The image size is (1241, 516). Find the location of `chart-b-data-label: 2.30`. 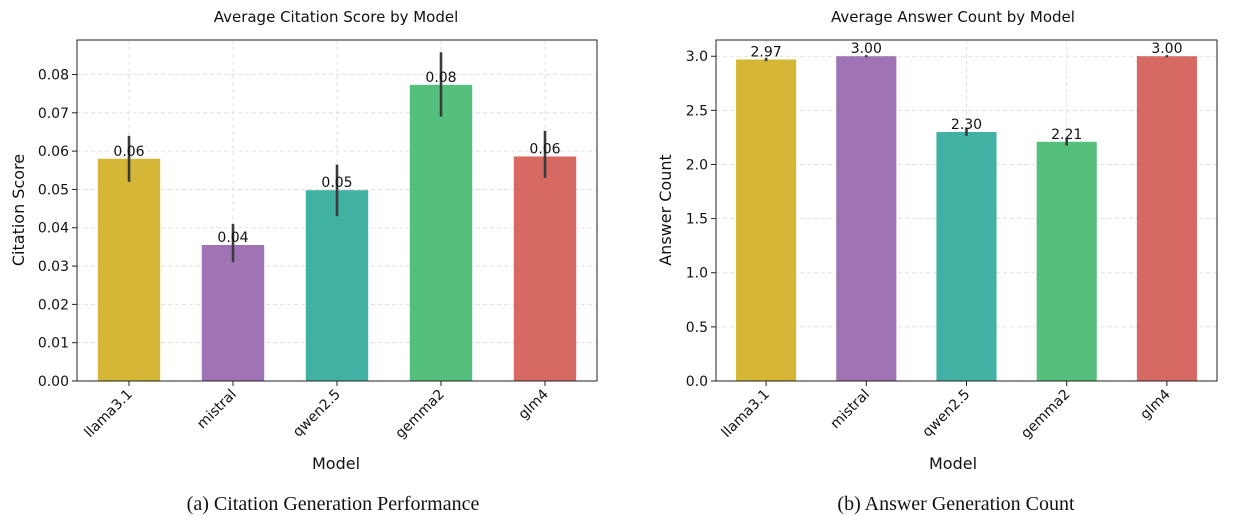

chart-b-data-label: 2.30 is located at coordinates (966, 125).